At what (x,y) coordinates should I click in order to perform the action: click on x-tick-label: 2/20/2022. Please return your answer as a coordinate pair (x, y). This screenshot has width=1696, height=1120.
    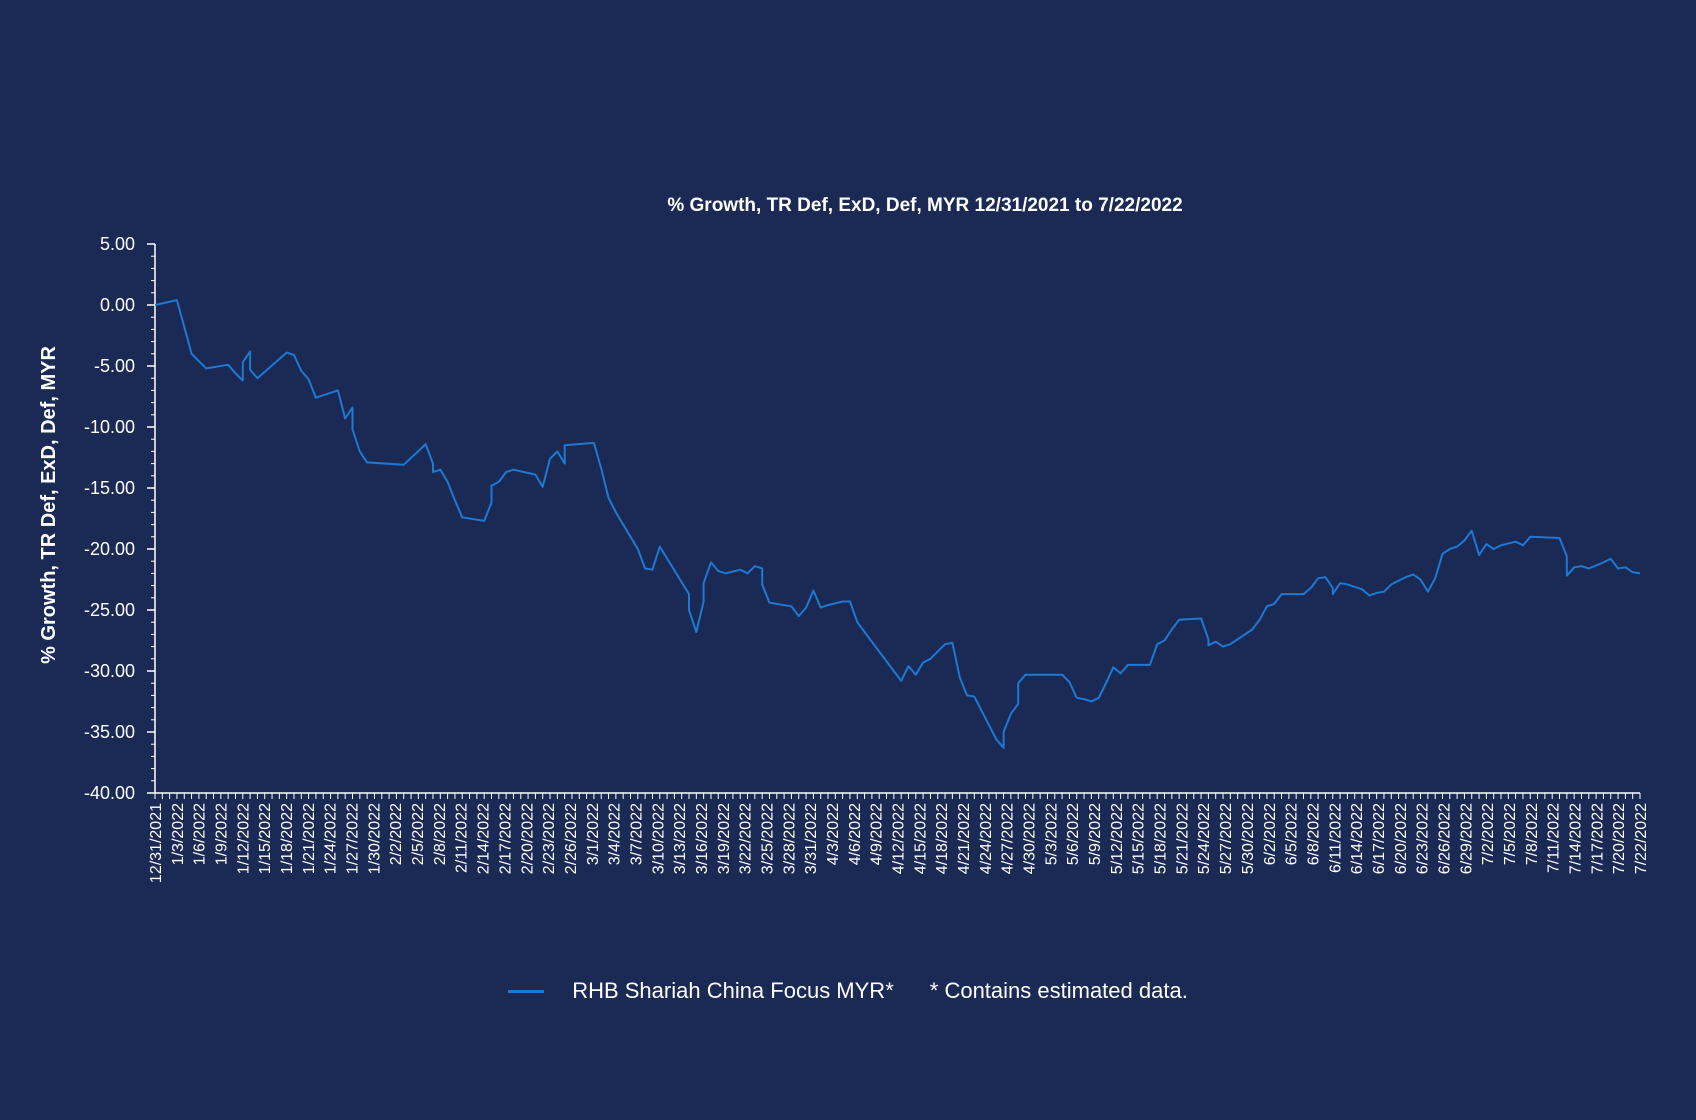
    Looking at the image, I should click on (527, 838).